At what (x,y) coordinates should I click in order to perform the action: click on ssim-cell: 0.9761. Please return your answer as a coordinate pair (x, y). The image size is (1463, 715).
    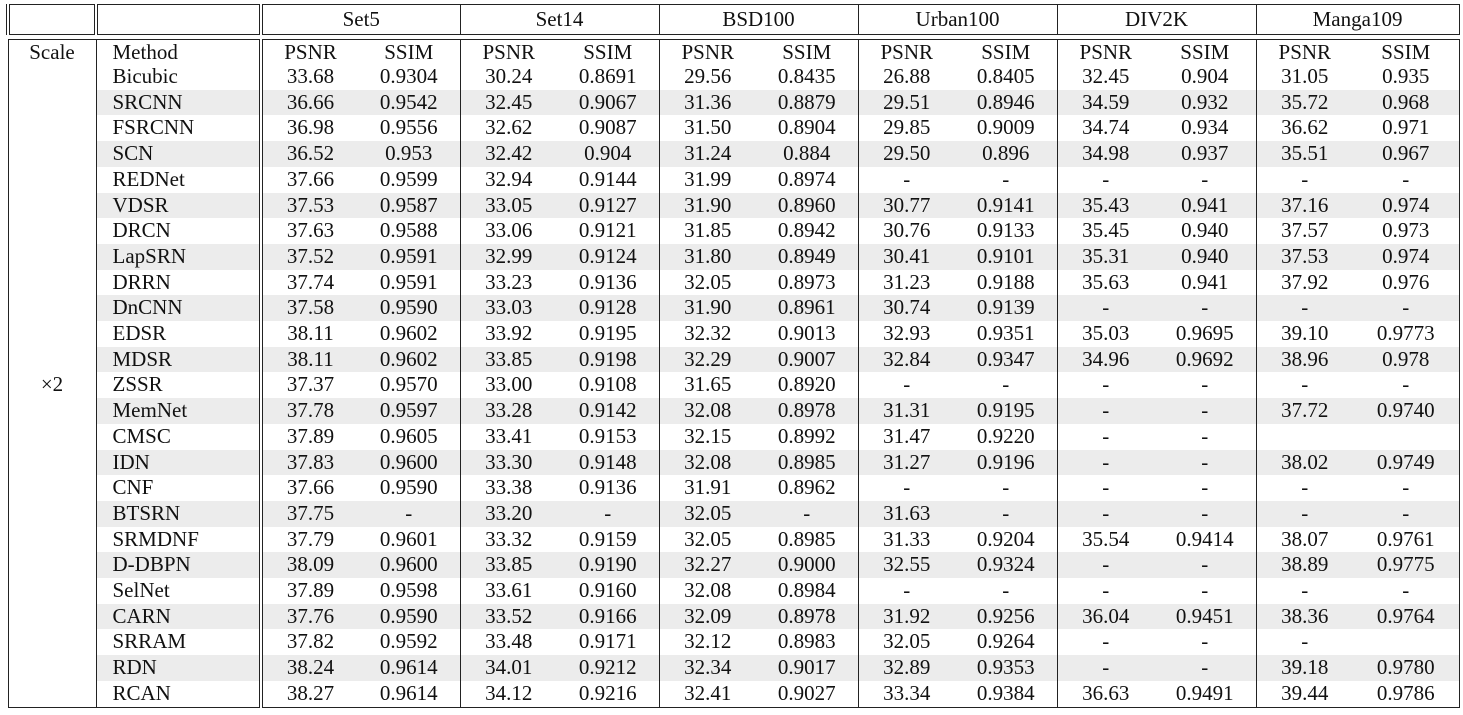
    Looking at the image, I should click on (1406, 539).